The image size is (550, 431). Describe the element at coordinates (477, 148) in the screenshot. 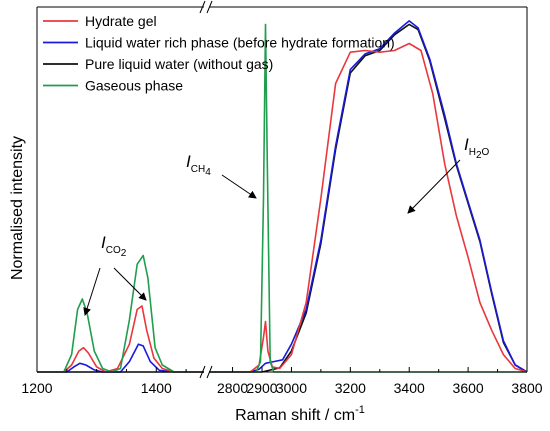

I see `annotation-i-h2o: IH2O` at that location.